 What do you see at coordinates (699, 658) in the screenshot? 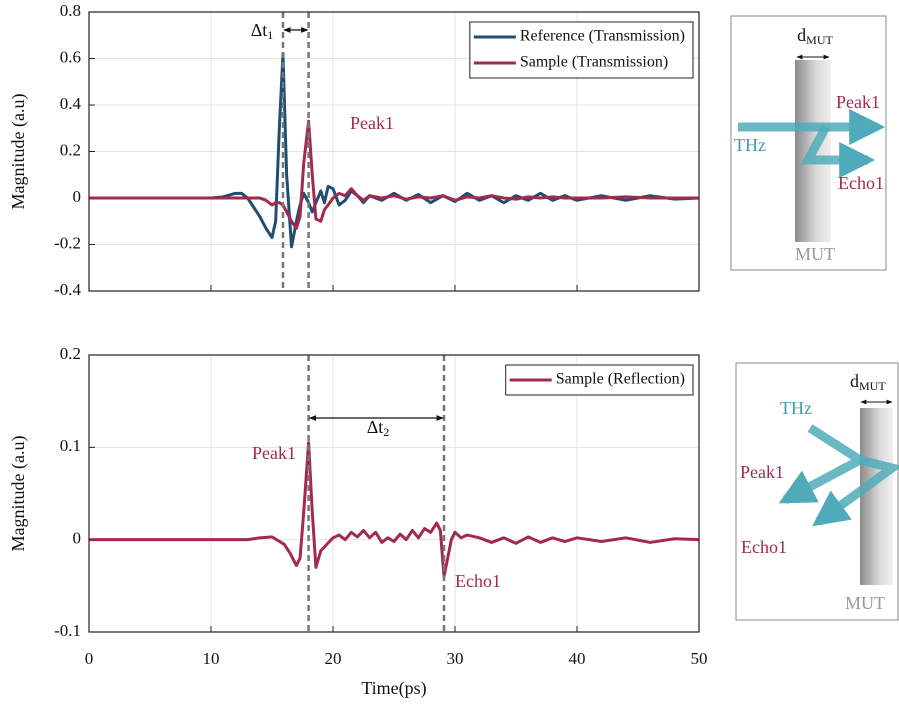
I see `x-tick-label: 50` at bounding box center [699, 658].